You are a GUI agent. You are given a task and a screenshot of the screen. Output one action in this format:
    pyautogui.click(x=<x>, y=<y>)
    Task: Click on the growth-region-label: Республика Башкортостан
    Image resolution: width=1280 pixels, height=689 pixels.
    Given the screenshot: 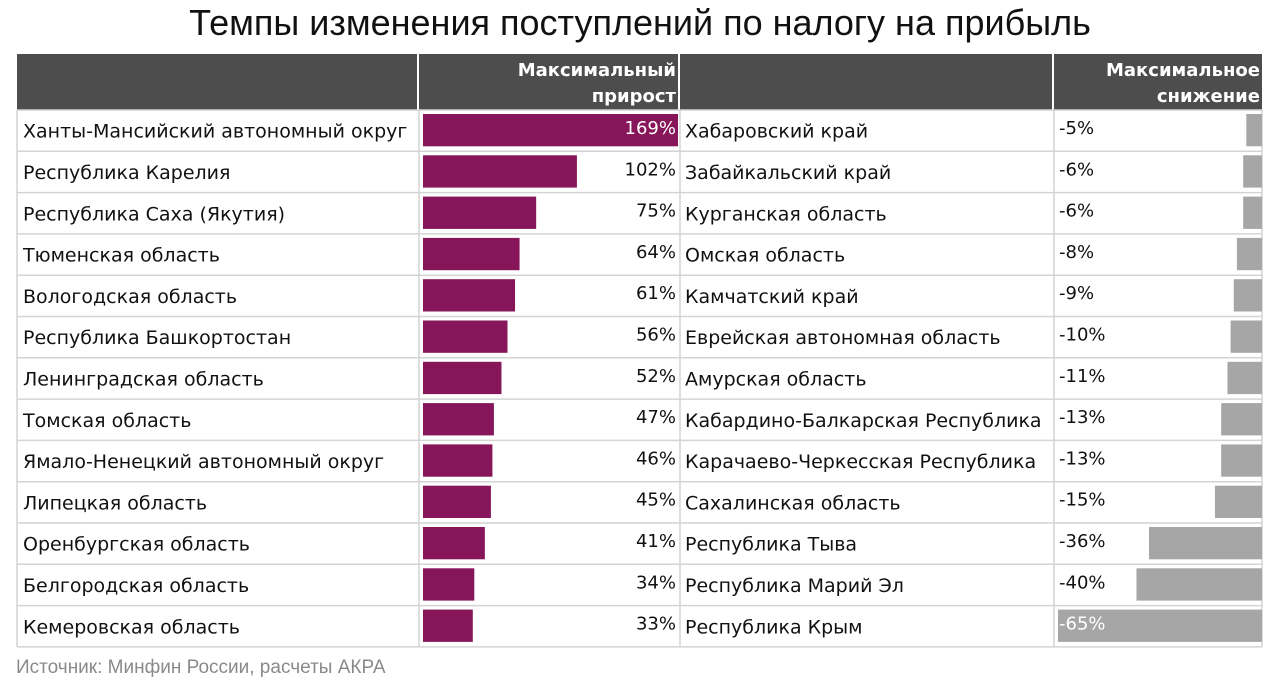 What is the action you would take?
    pyautogui.click(x=157, y=338)
    